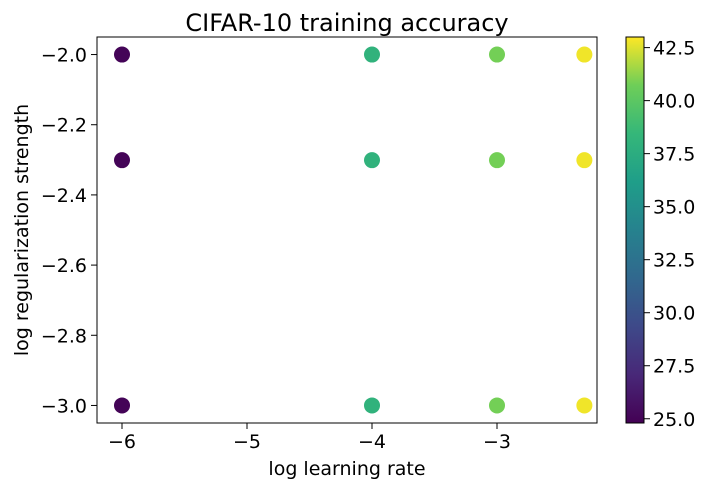 This screenshot has width=714, height=488. I want to click on y-tick-label: −2.2, so click(64, 126).